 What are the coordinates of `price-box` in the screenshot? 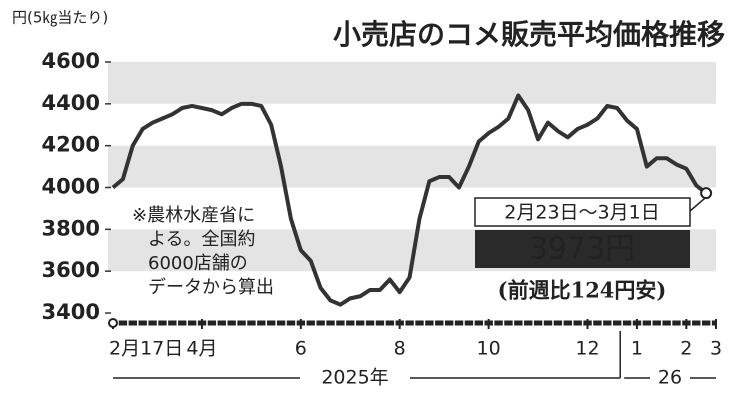 It's located at (582, 249).